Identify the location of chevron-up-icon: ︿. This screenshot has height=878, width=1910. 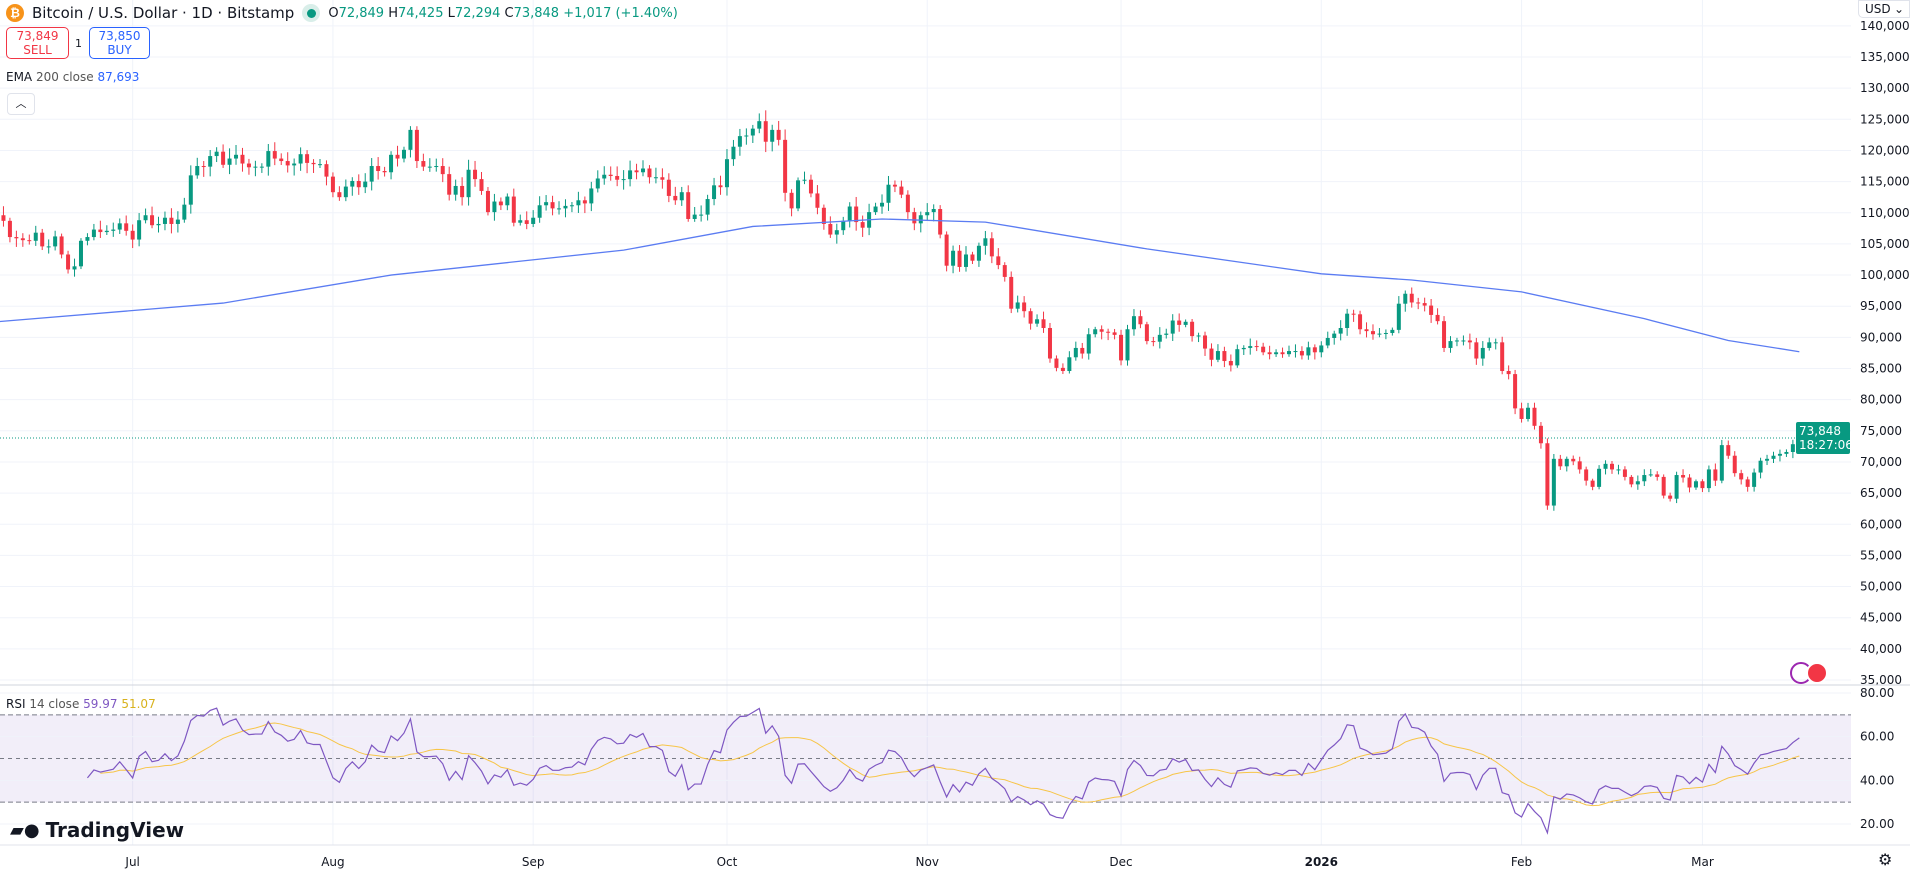
(21, 103).